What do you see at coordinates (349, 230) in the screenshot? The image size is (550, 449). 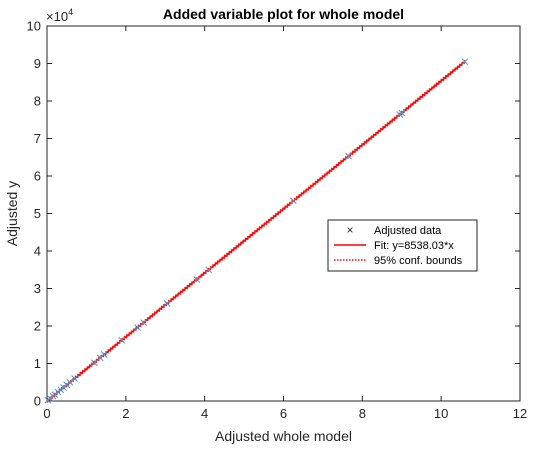 I see `legend-marker-data: ×` at bounding box center [349, 230].